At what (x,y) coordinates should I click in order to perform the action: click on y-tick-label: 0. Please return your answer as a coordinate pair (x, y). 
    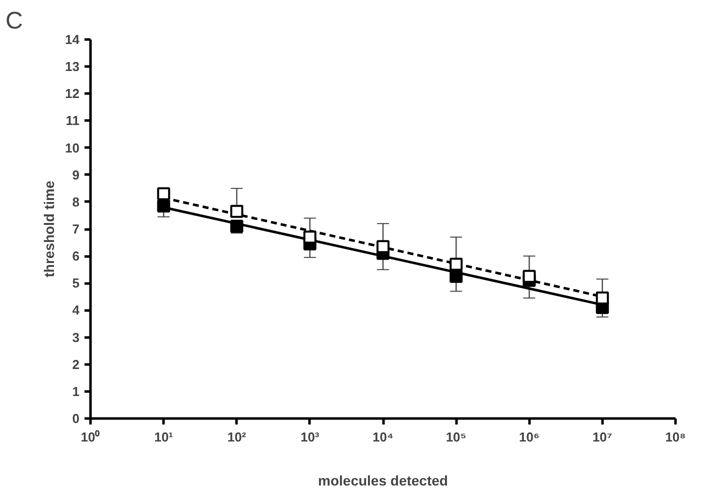
    Looking at the image, I should click on (76, 418).